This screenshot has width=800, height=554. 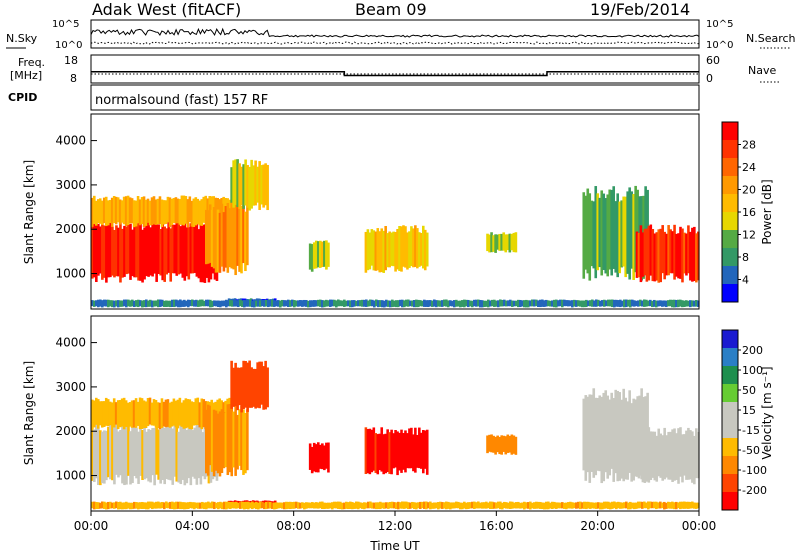 What do you see at coordinates (699, 526) in the screenshot?
I see `time-tick-label: 00:00` at bounding box center [699, 526].